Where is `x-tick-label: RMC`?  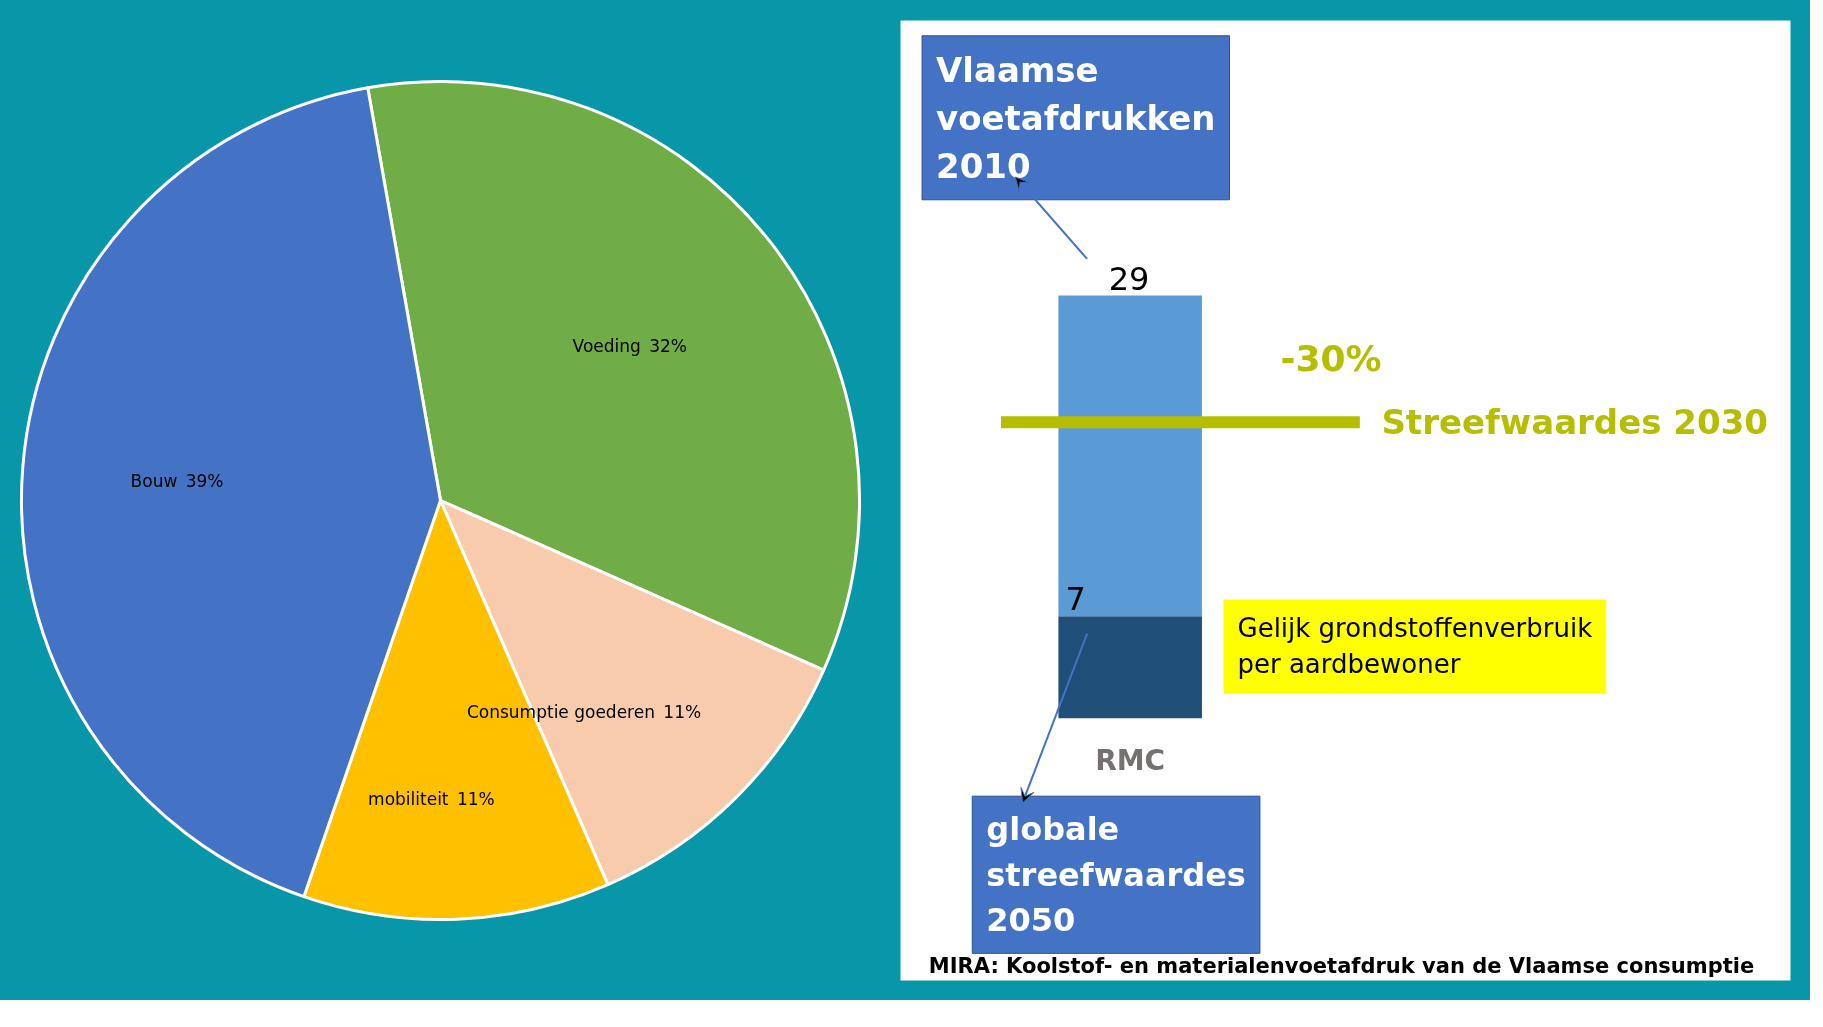 x-tick-label: RMC is located at coordinates (1130, 761).